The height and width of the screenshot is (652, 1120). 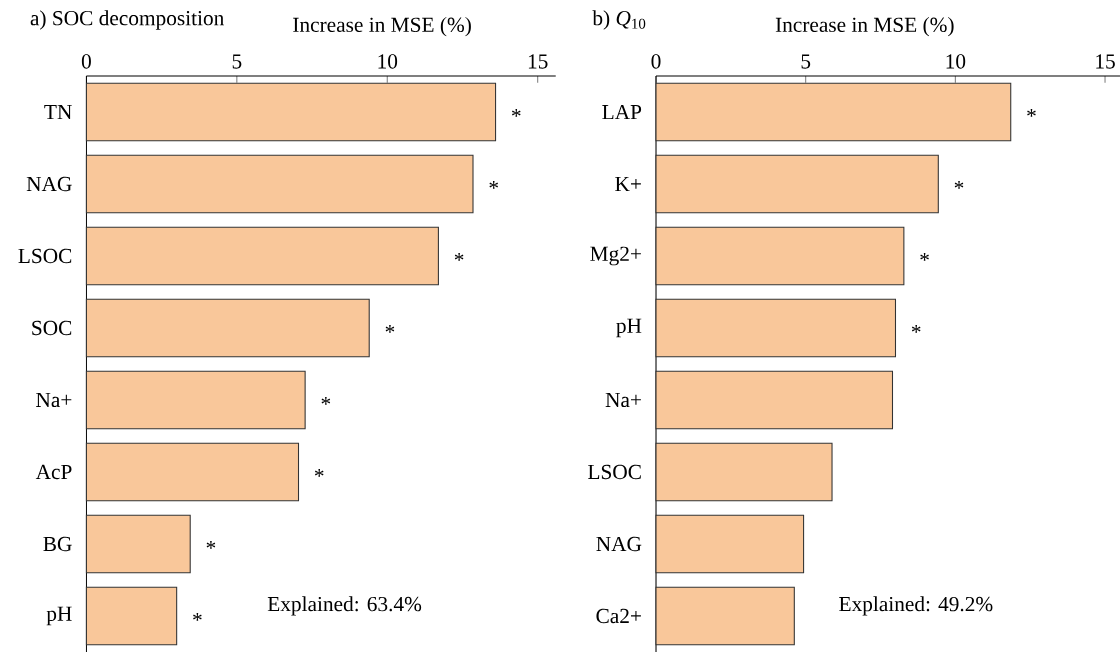 I want to click on y-tick-label: TN, so click(x=58, y=112).